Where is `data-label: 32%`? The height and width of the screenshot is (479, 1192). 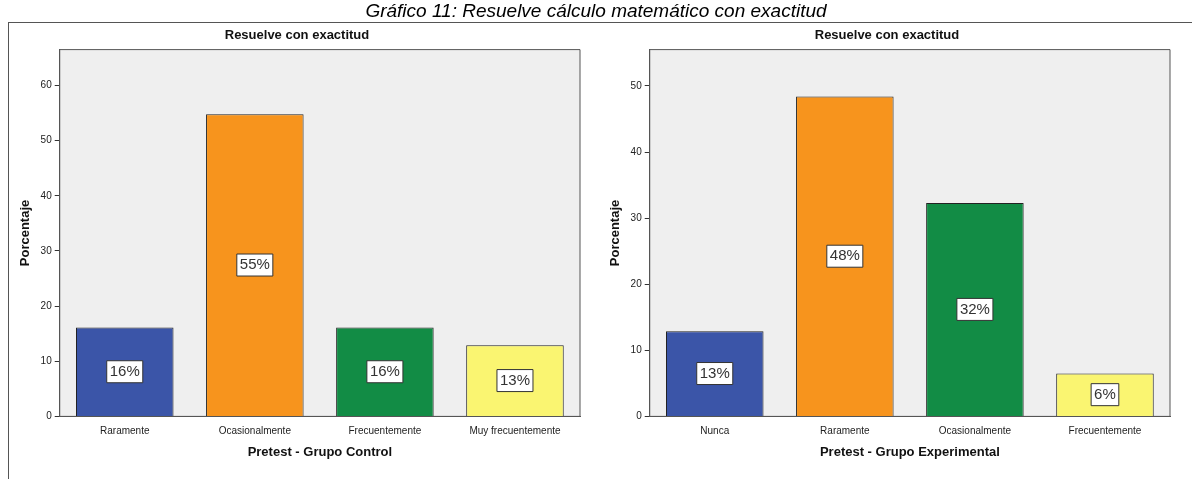
data-label: 32% is located at coordinates (974, 308).